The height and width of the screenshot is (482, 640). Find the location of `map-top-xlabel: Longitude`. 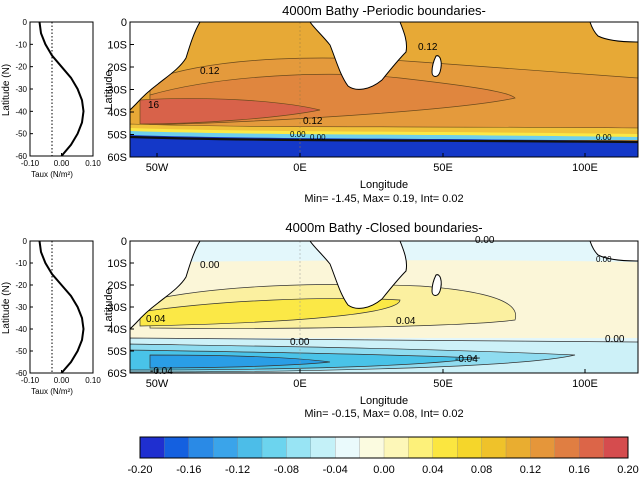

map-top-xlabel: Longitude is located at coordinates (384, 185).